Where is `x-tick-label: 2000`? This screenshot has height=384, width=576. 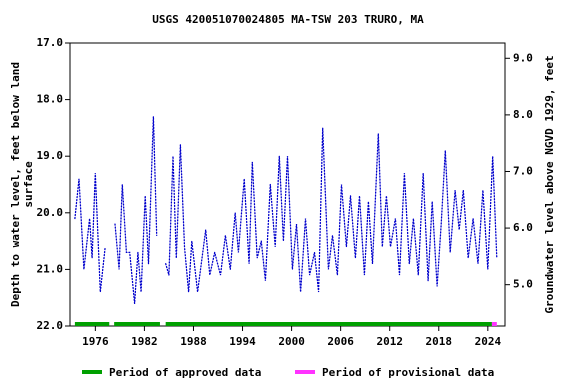
x-tick-label: 2000 is located at coordinates (291, 341).